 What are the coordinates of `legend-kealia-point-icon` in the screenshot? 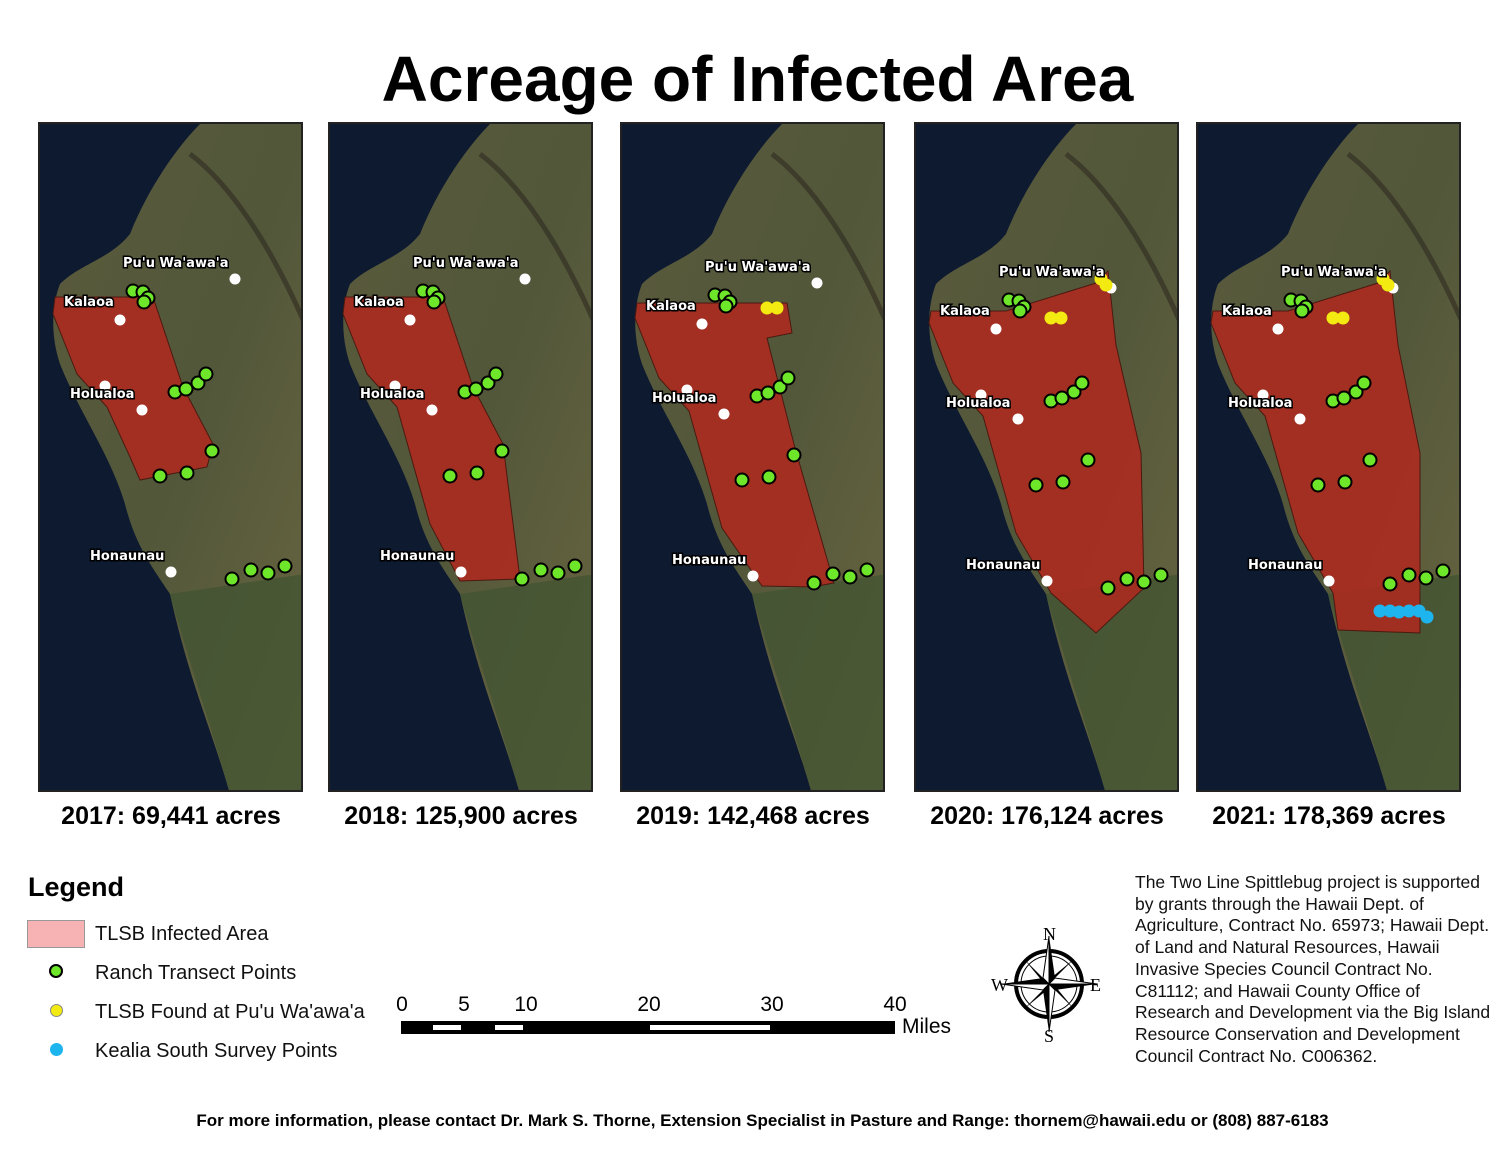 It's located at (56, 1049).